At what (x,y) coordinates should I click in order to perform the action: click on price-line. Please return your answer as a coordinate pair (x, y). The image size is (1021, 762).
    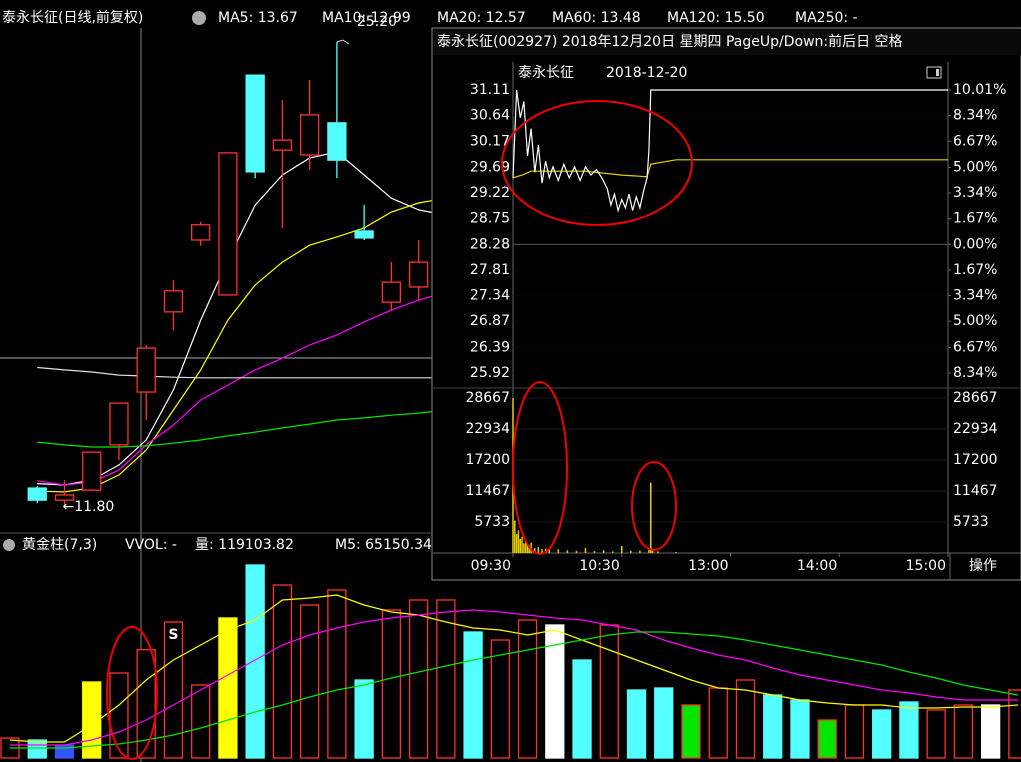
    Looking at the image, I should click on (730, 151).